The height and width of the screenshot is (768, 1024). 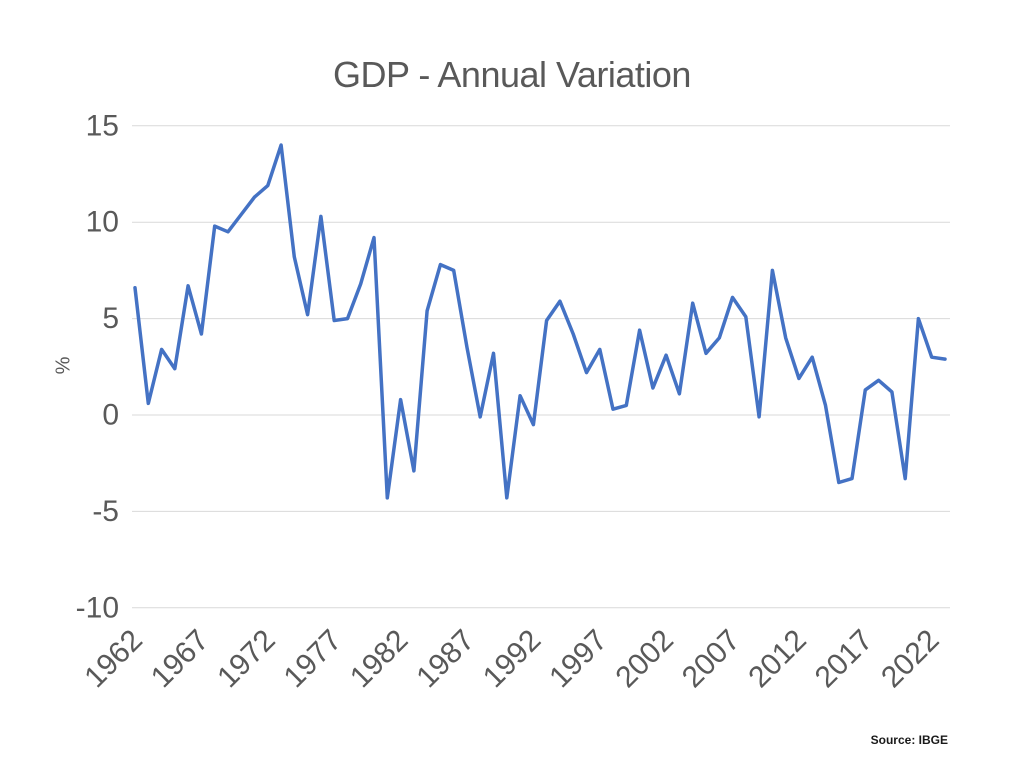 I want to click on y-tick-label: -10, so click(x=97, y=607).